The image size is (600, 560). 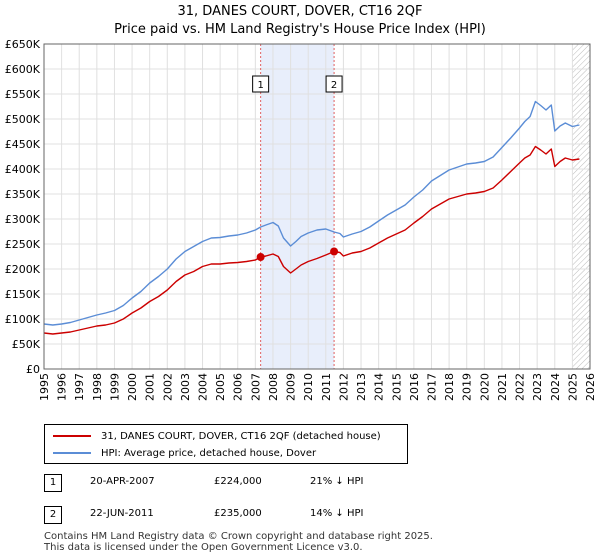 I want to click on x-tick-label: 2020, so click(x=484, y=387).